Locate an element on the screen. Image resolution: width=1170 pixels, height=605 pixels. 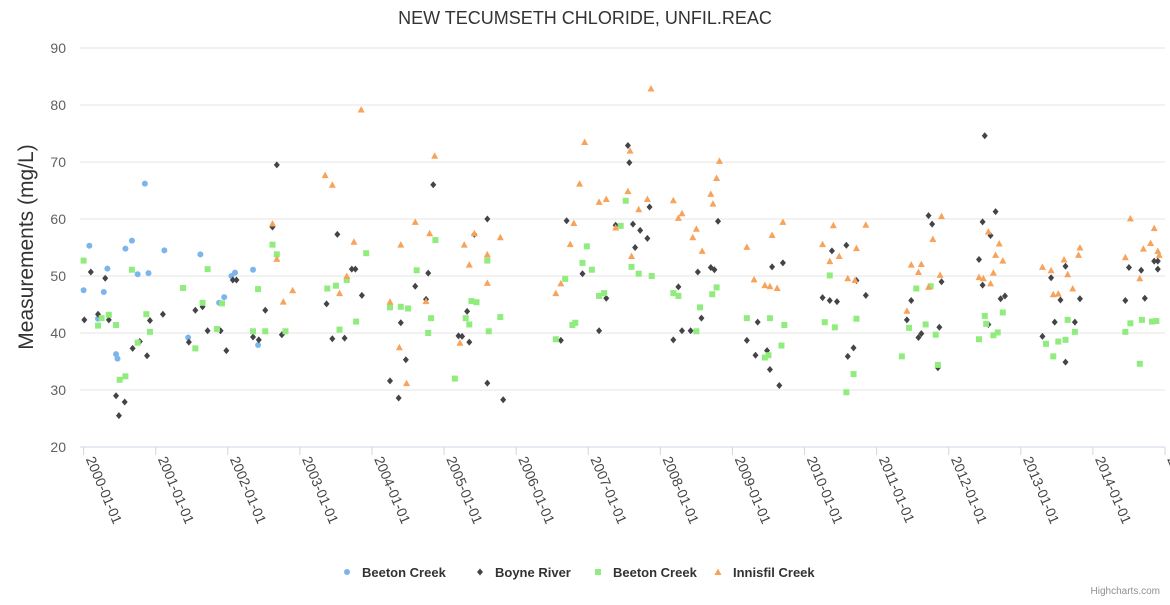
legend-label: Innisfil Creek is located at coordinates (774, 572).